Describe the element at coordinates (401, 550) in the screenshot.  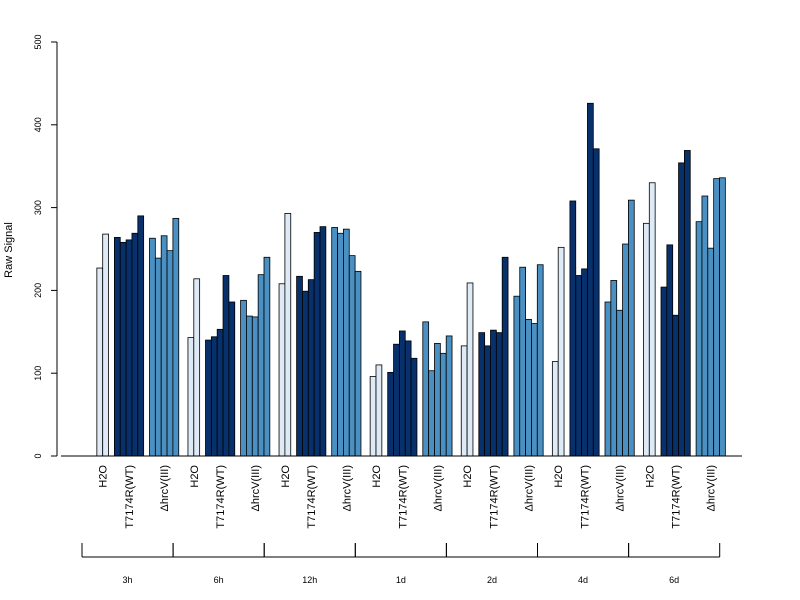
I see `timepoint-brackets` at that location.